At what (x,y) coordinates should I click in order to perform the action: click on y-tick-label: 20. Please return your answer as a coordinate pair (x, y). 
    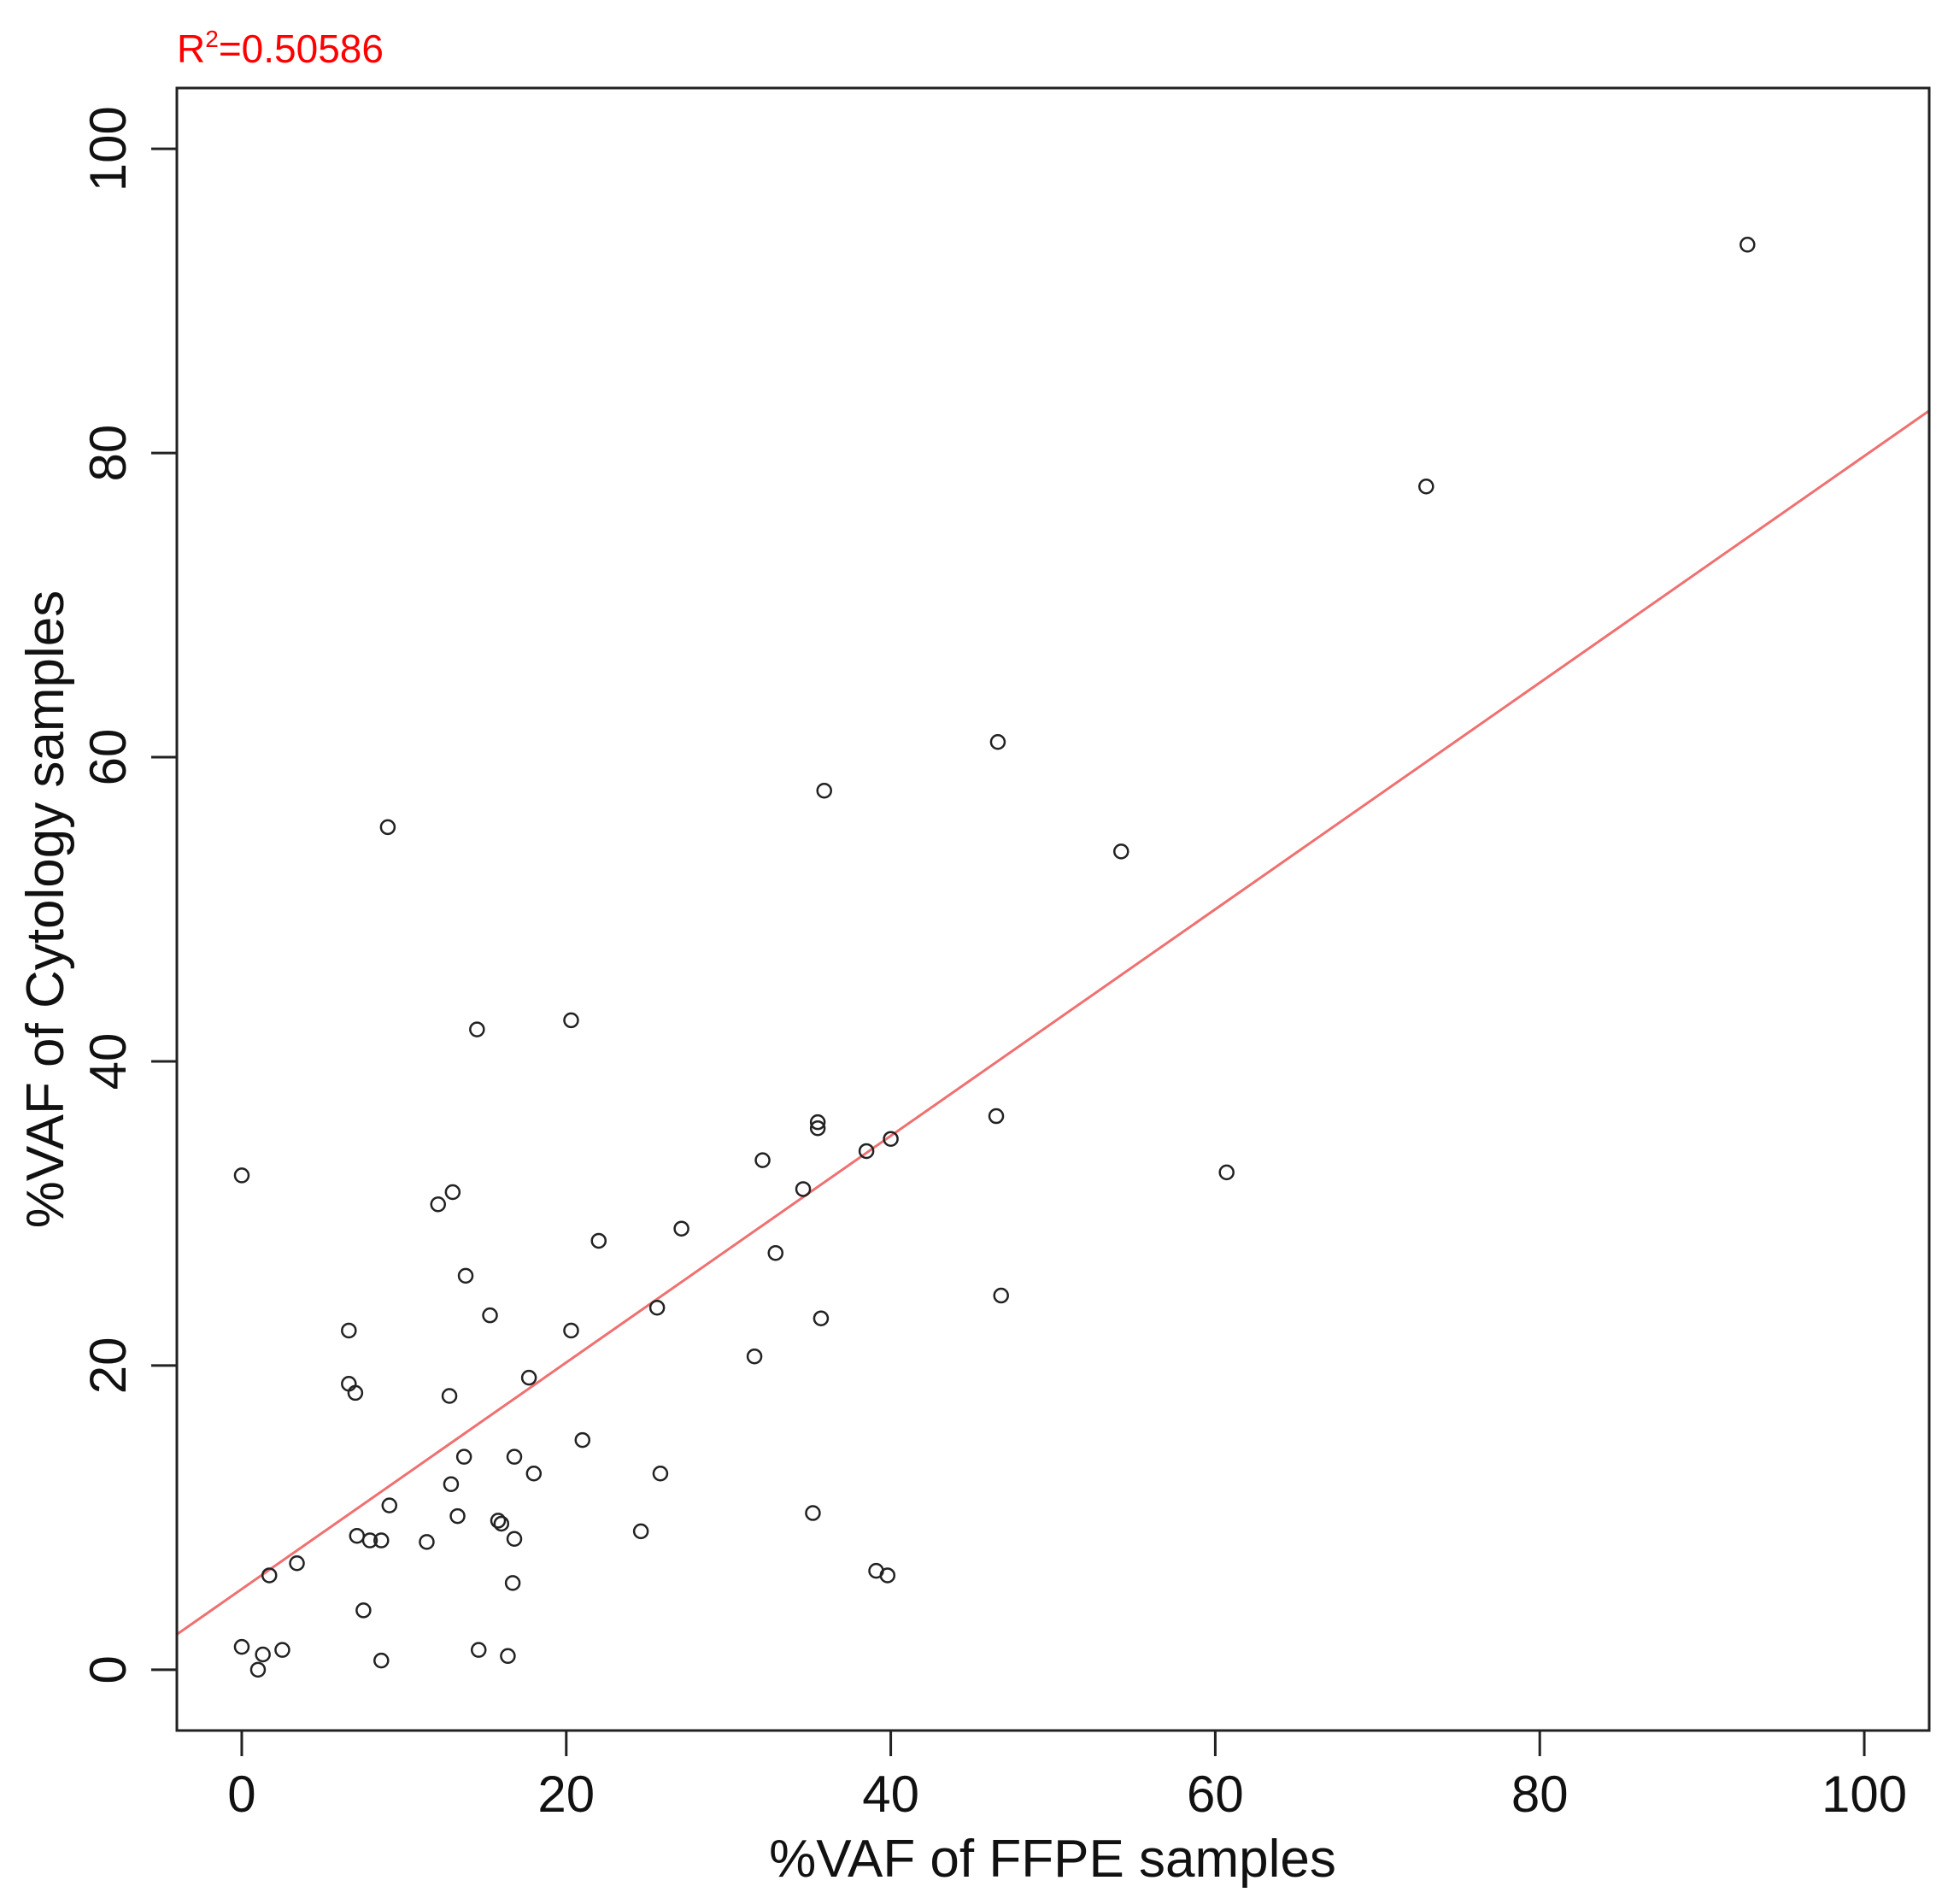
    Looking at the image, I should click on (108, 1366).